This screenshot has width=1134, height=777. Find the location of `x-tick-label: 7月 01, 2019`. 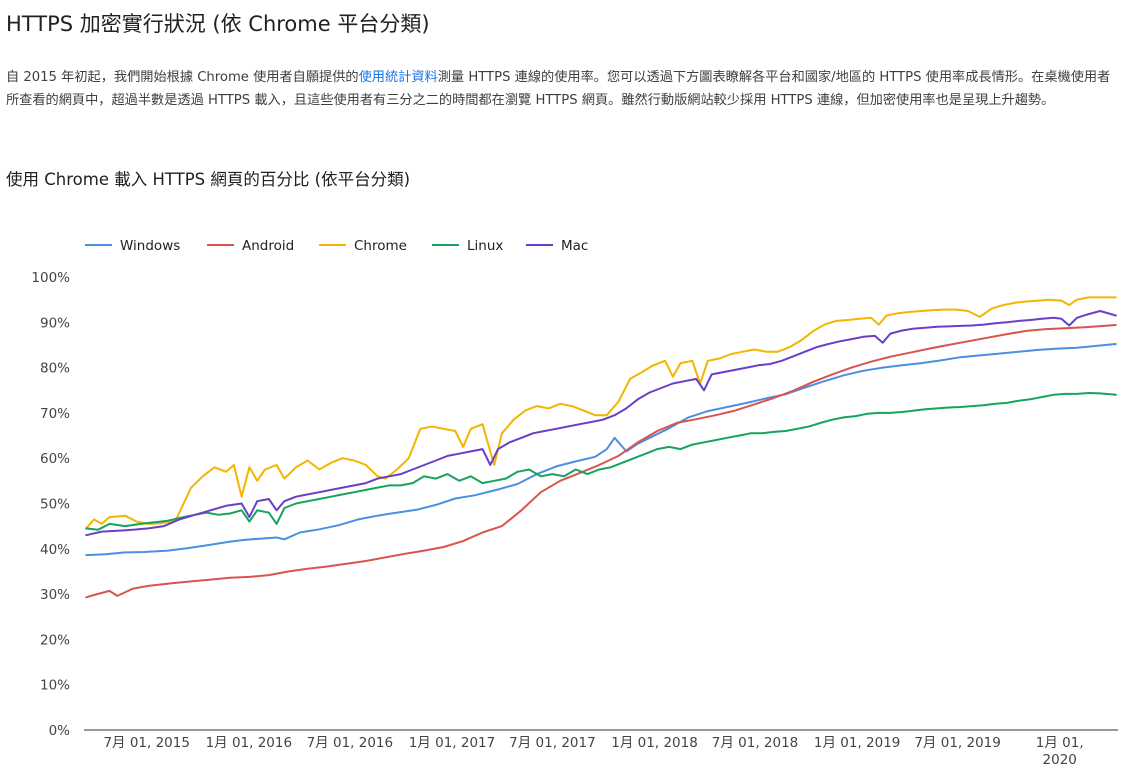

x-tick-label: 7月 01, 2019 is located at coordinates (957, 743).